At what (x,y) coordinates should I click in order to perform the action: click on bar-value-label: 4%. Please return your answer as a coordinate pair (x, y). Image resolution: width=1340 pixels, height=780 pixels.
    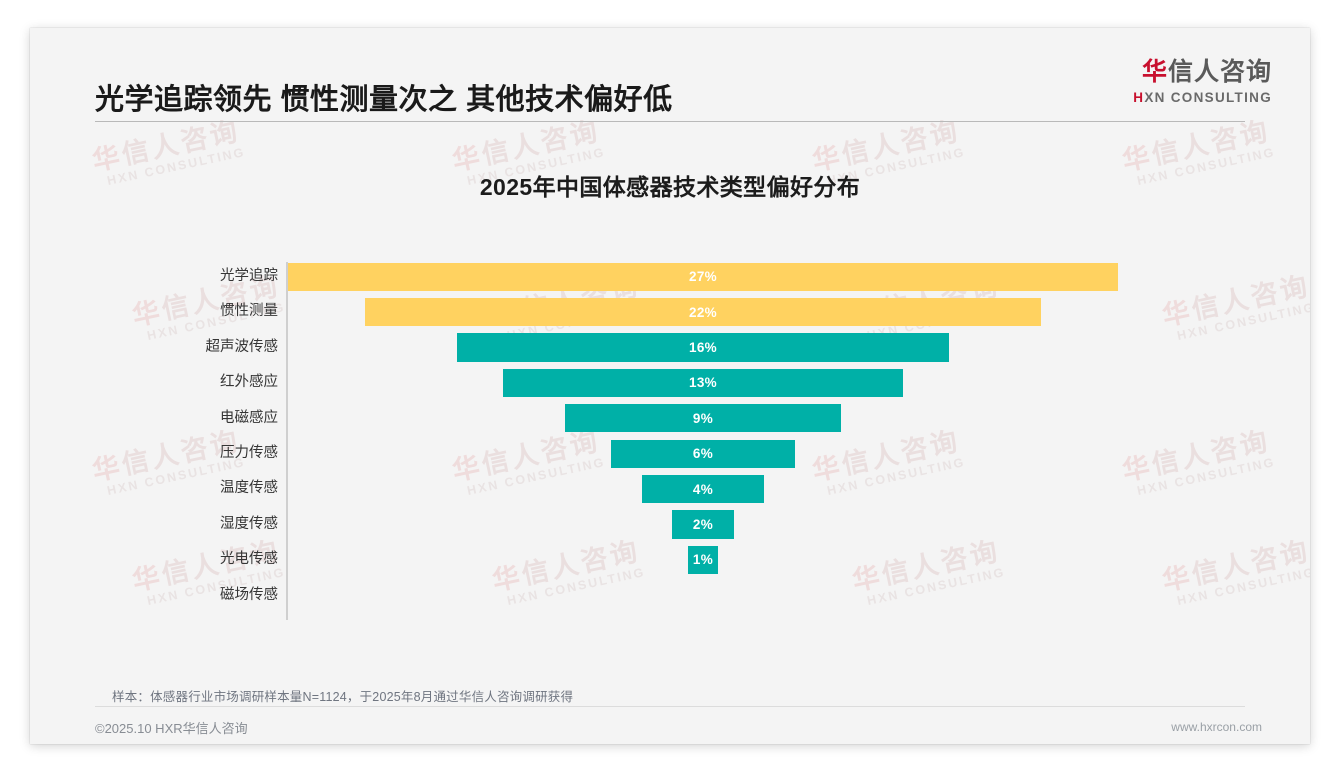
    Looking at the image, I should click on (703, 489).